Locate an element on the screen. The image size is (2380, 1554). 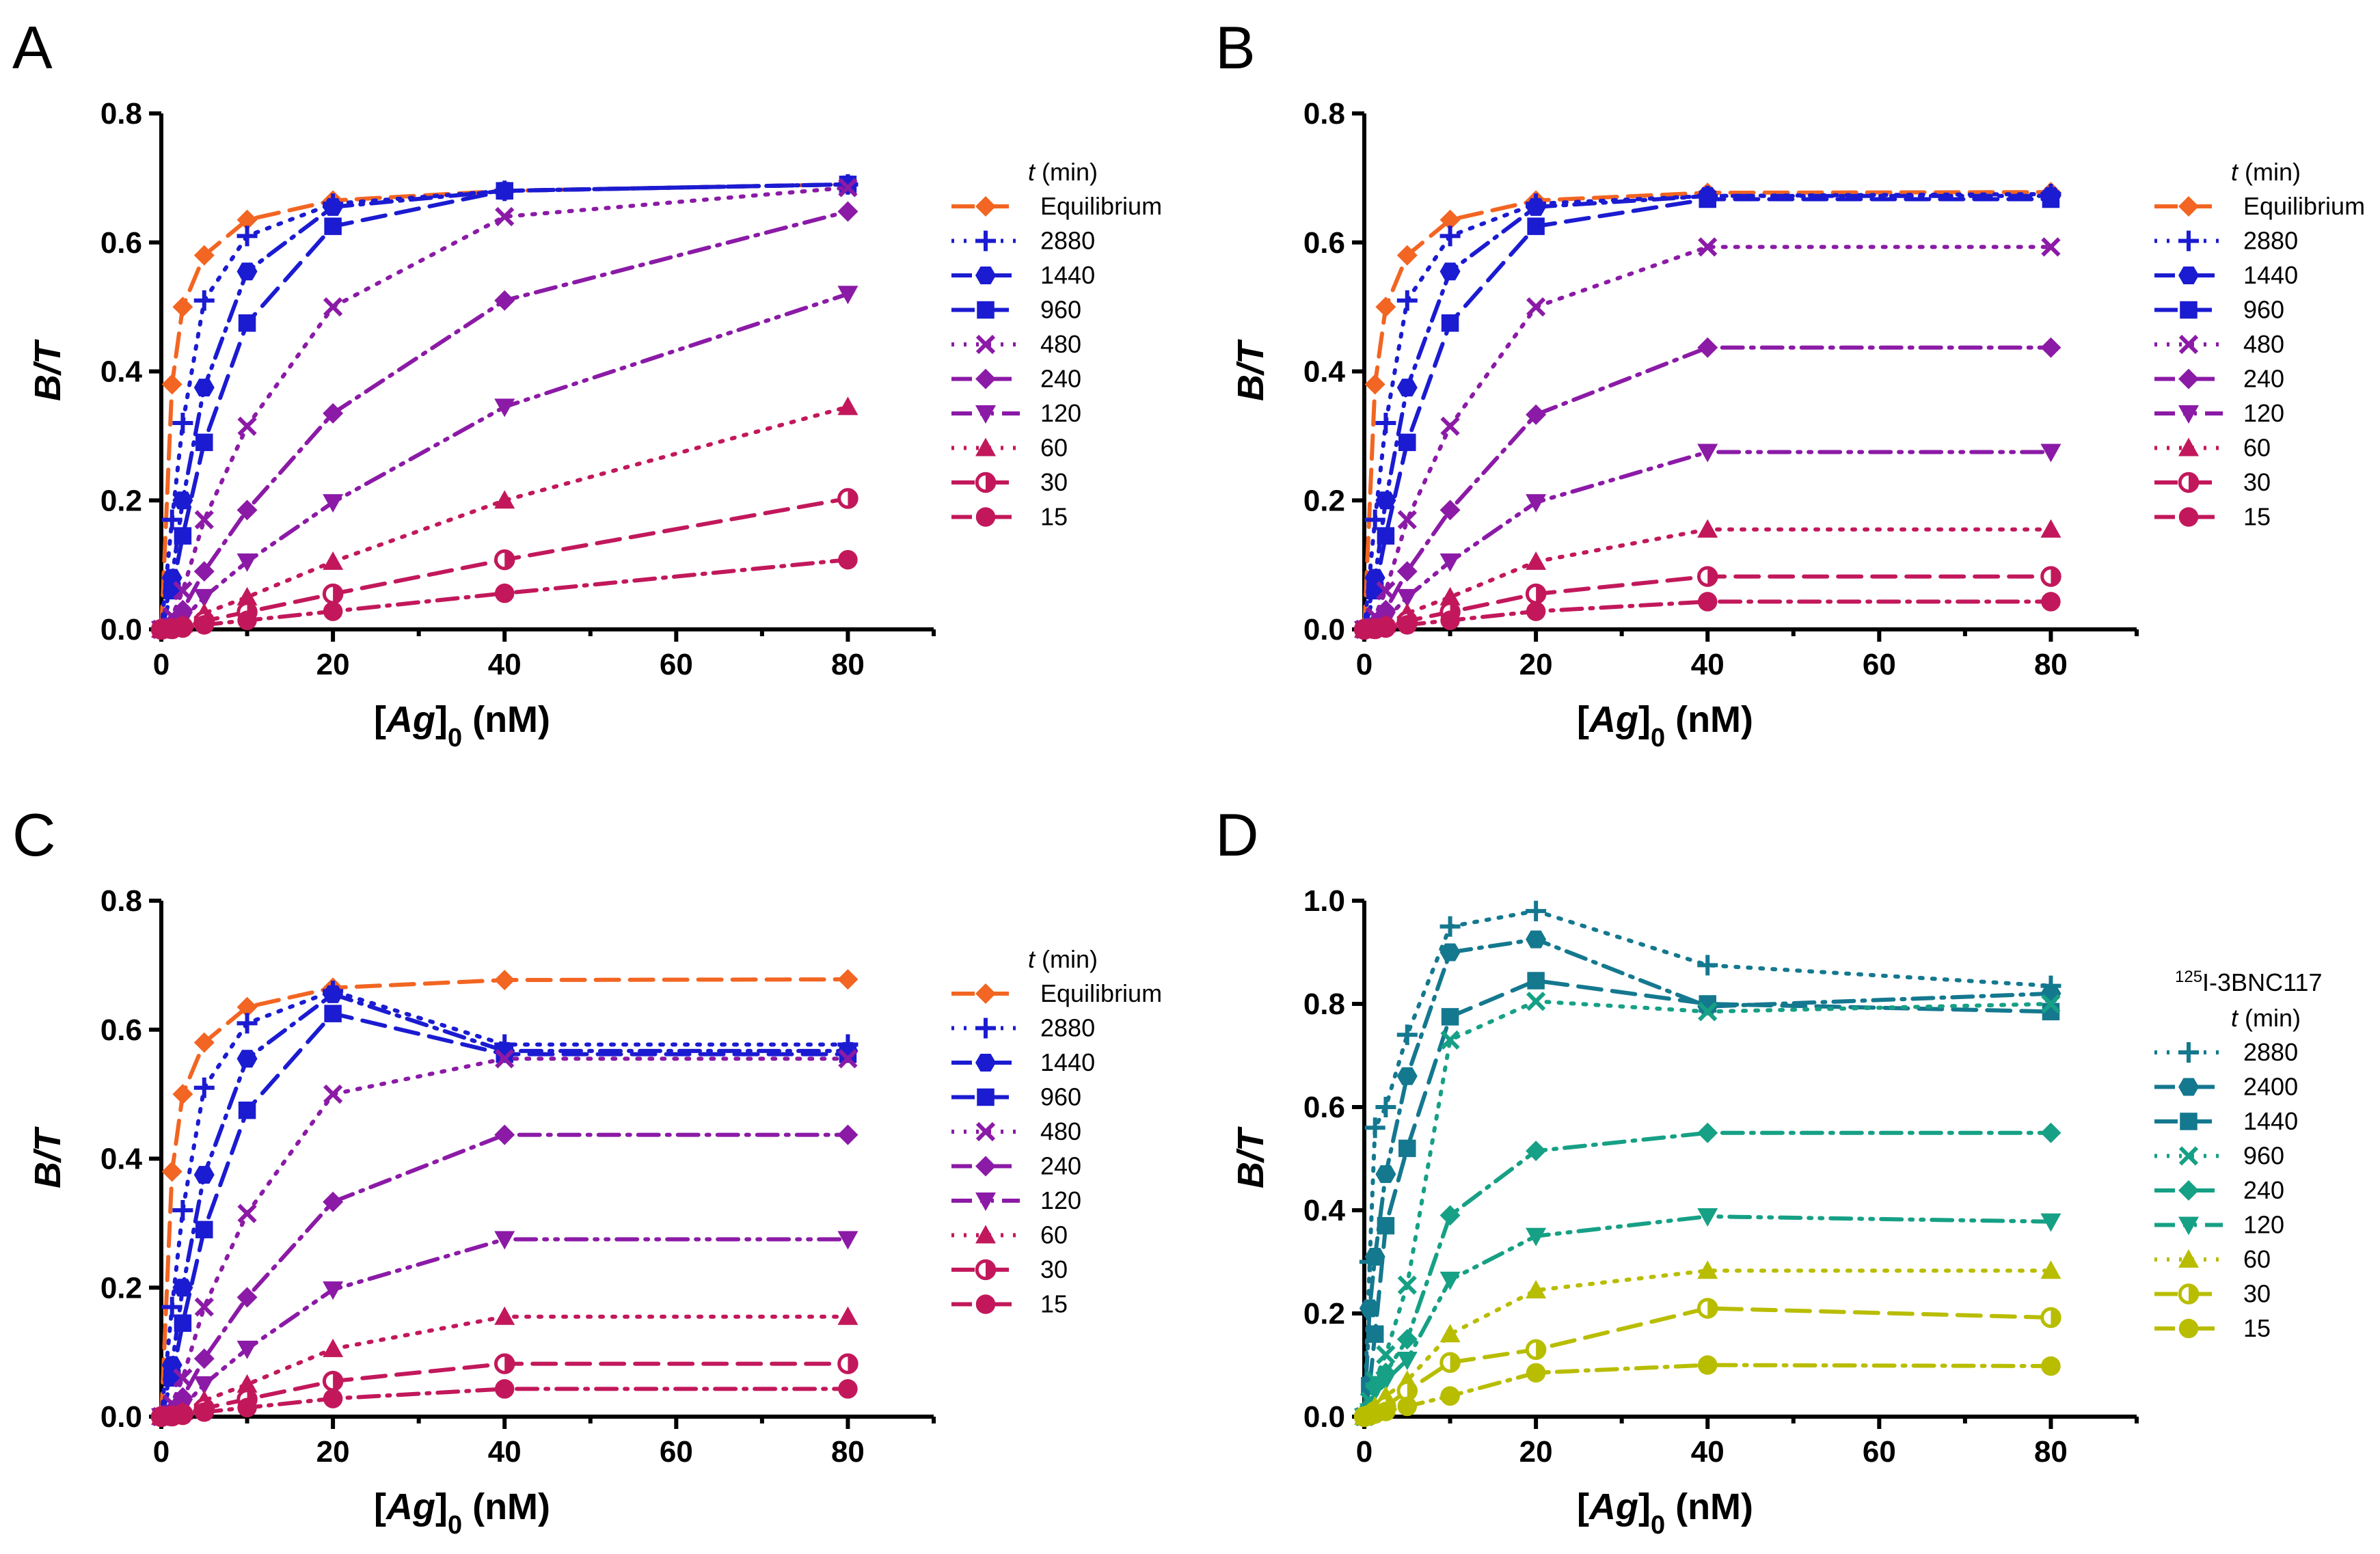
legend-label: 2400 is located at coordinates (2270, 1087).